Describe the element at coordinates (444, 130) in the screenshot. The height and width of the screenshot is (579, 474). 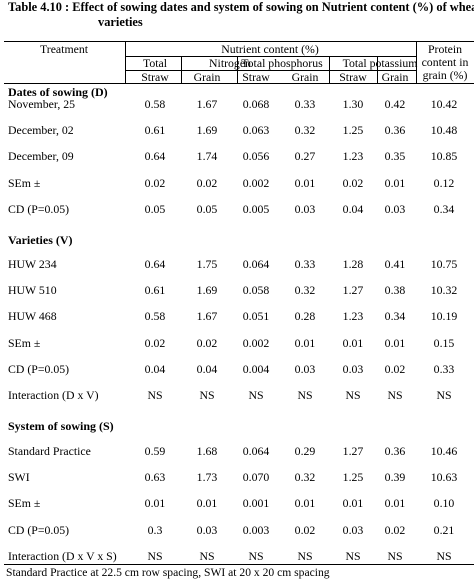
I see `table-cell: 10.48` at that location.